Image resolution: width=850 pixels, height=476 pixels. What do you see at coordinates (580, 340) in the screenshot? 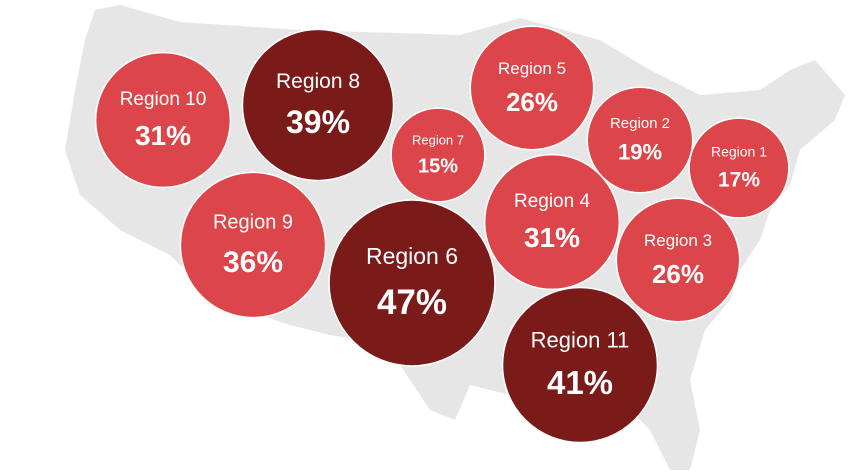
I see `region-name: Region 11` at bounding box center [580, 340].